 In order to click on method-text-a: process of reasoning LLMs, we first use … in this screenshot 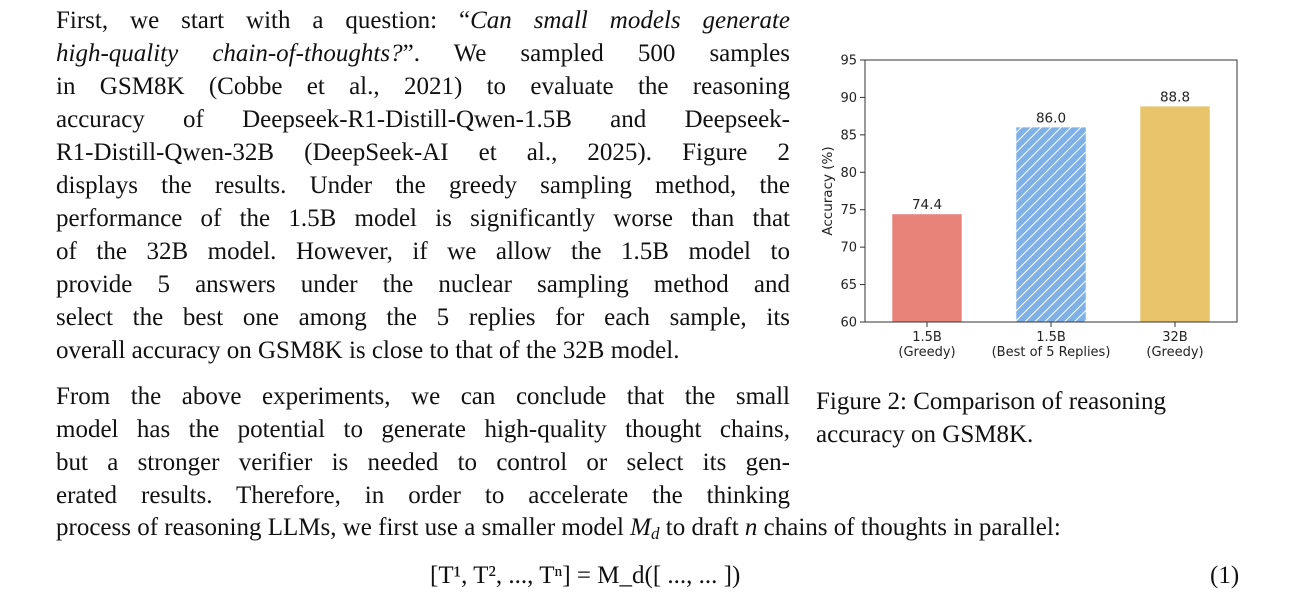, I will do `click(343, 527)`.